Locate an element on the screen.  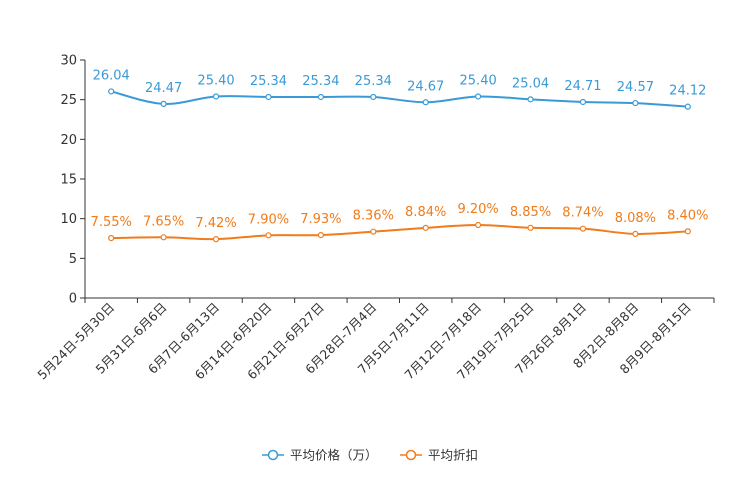
data-label: 26.04 is located at coordinates (111, 75).